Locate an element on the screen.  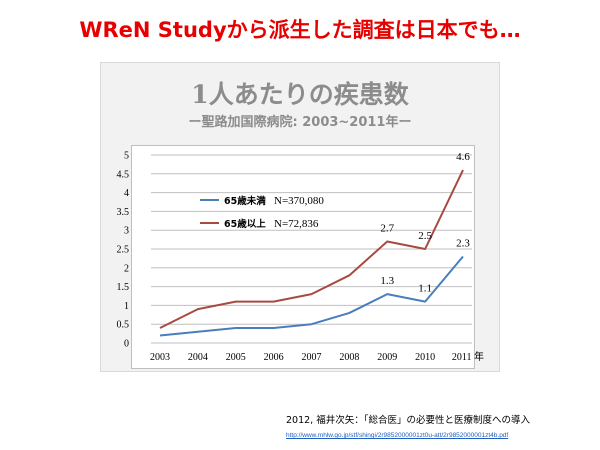
y-tick-label: 2.5 is located at coordinates (123, 250).